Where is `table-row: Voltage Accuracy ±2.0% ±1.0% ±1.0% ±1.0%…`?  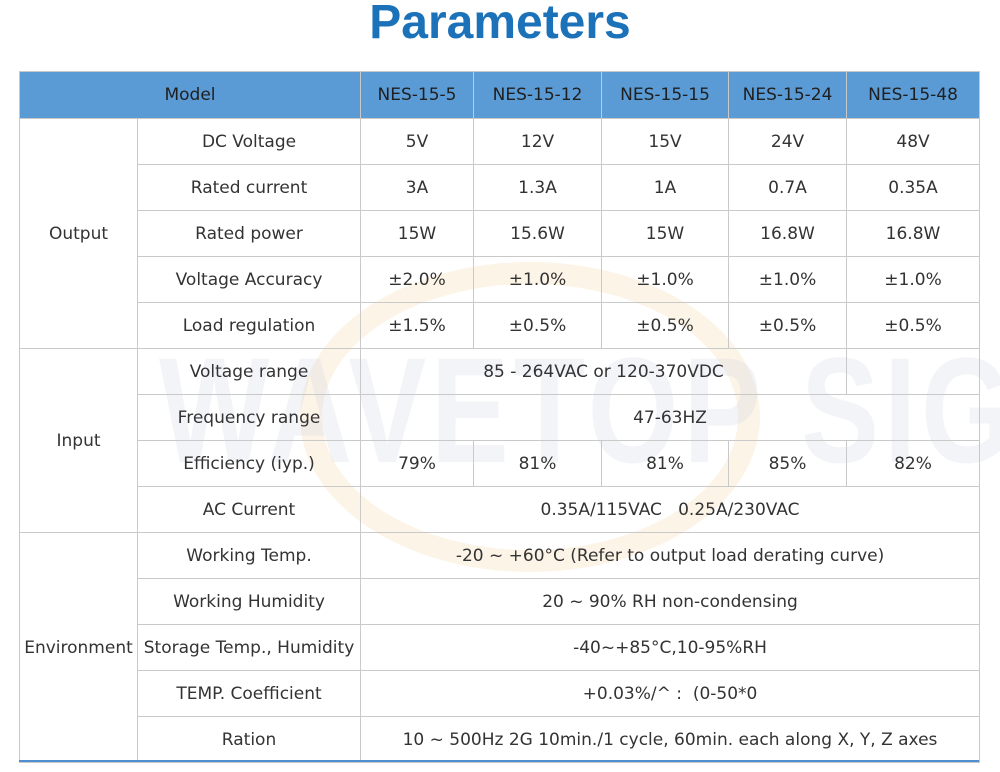
table-row: Voltage Accuracy ±2.0% ±1.0% ±1.0% ±1.0%… is located at coordinates (500, 279).